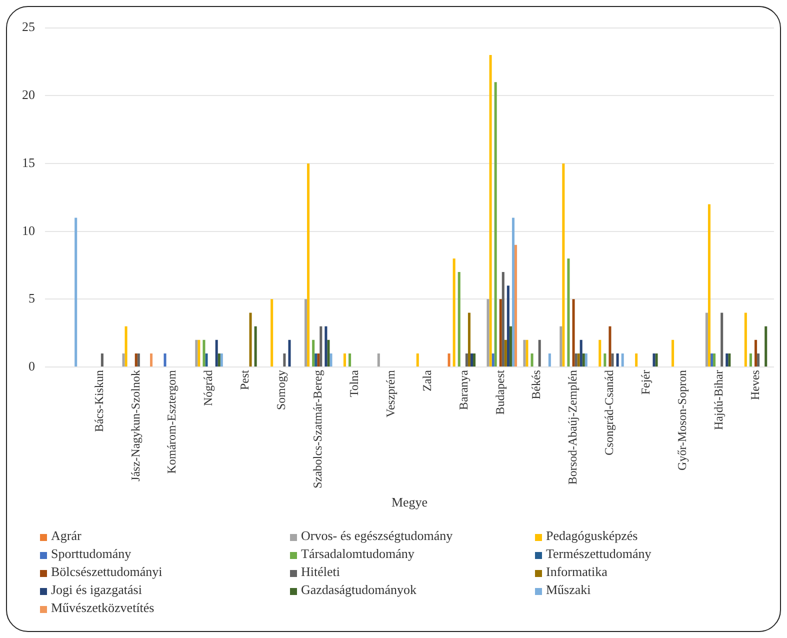  I want to click on legend-label: Sporttudomány, so click(91, 554).